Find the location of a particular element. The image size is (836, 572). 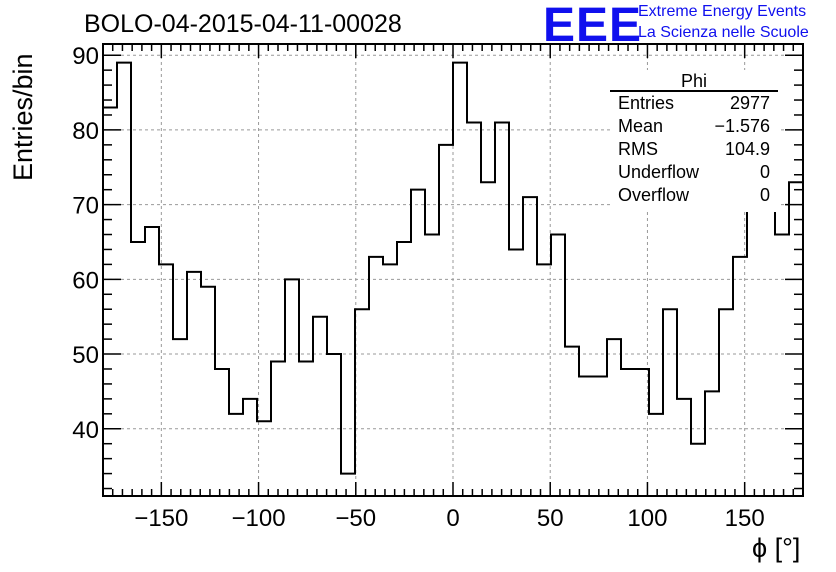

y-tick-label: 40 is located at coordinates (85, 430).